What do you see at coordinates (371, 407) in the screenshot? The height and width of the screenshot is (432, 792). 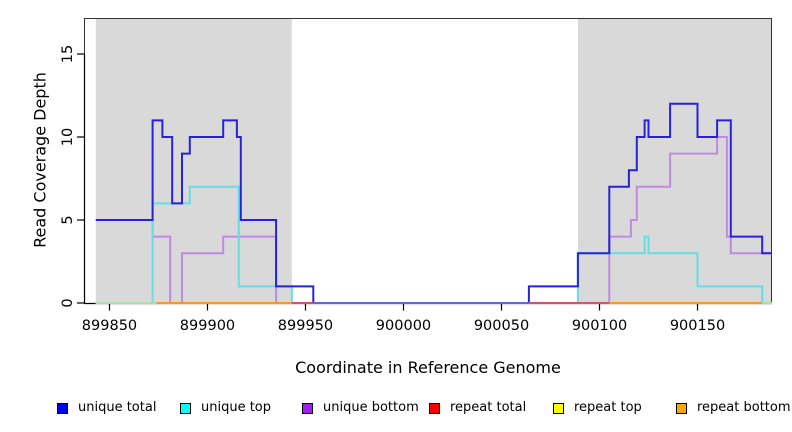 I see `legend-label: unique bottom` at bounding box center [371, 407].